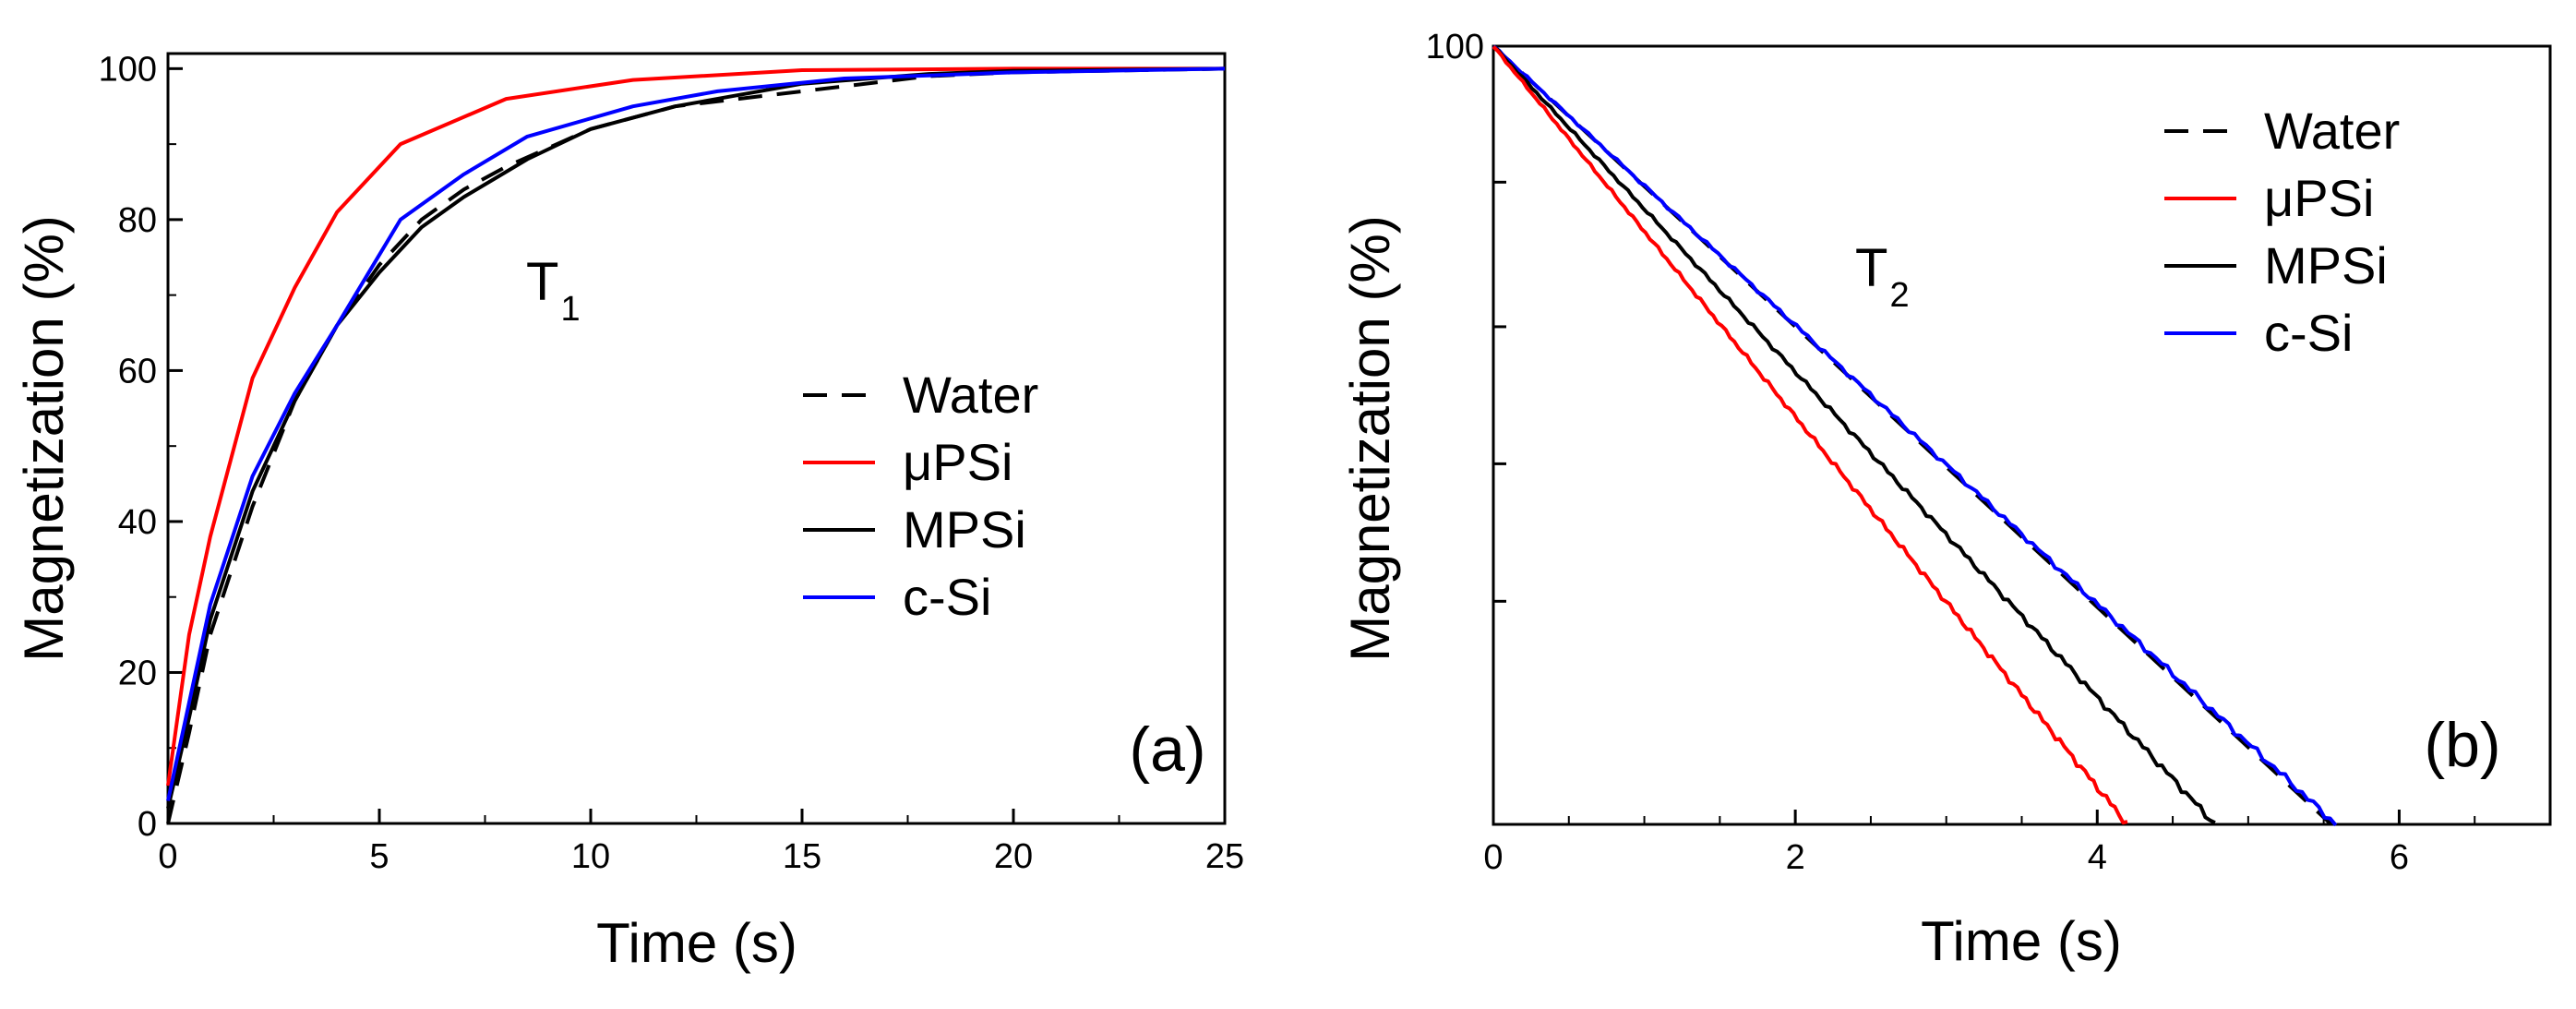  Describe the element at coordinates (138, 522) in the screenshot. I see `panel-a-y-tick-label: 40` at that location.